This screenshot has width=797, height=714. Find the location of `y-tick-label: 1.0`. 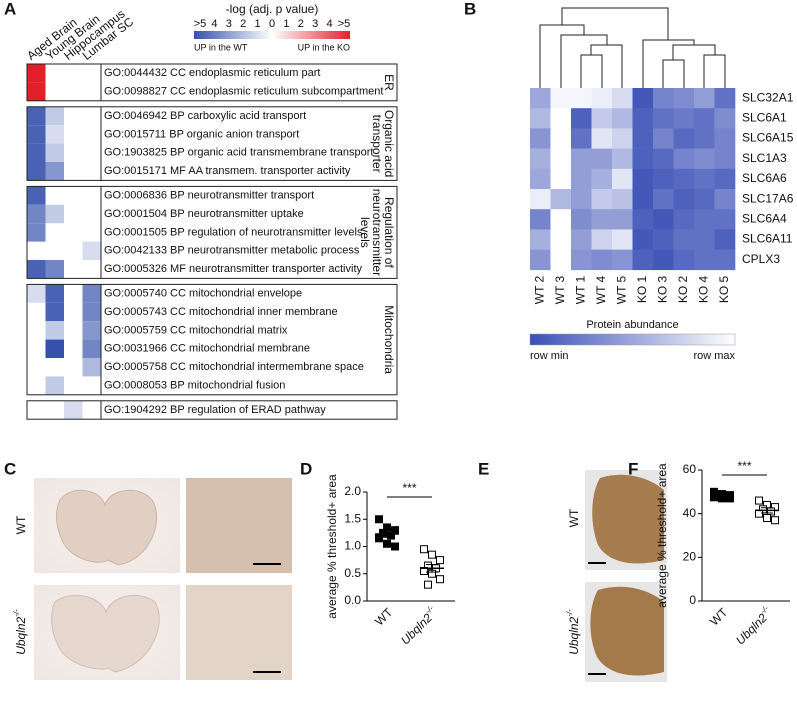

y-tick-label: 1.0 is located at coordinates (352, 546).